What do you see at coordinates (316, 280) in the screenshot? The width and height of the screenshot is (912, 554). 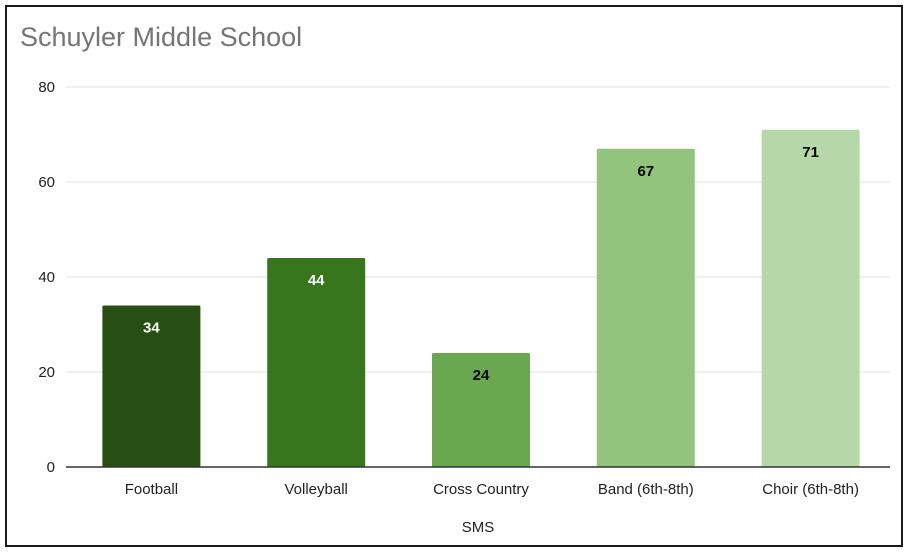 I see `bar-data-label: 44` at bounding box center [316, 280].